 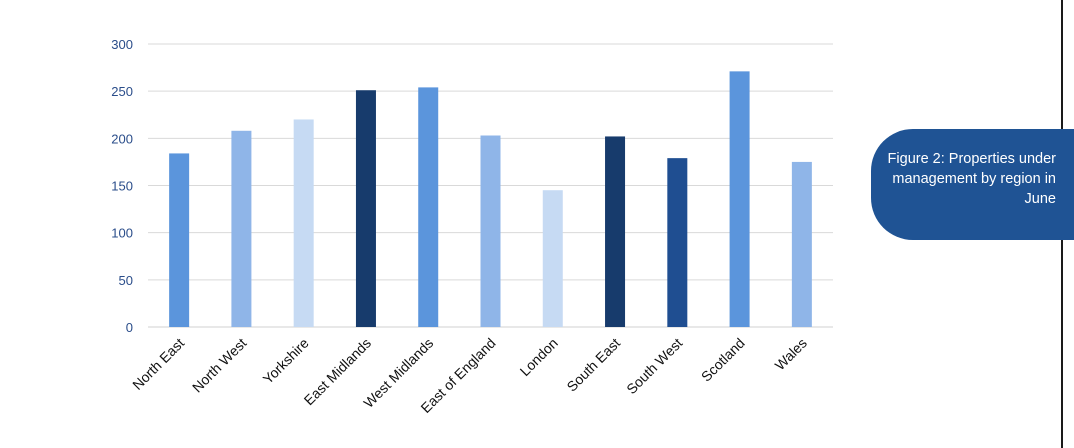 I want to click on bar-london, so click(x=552, y=258).